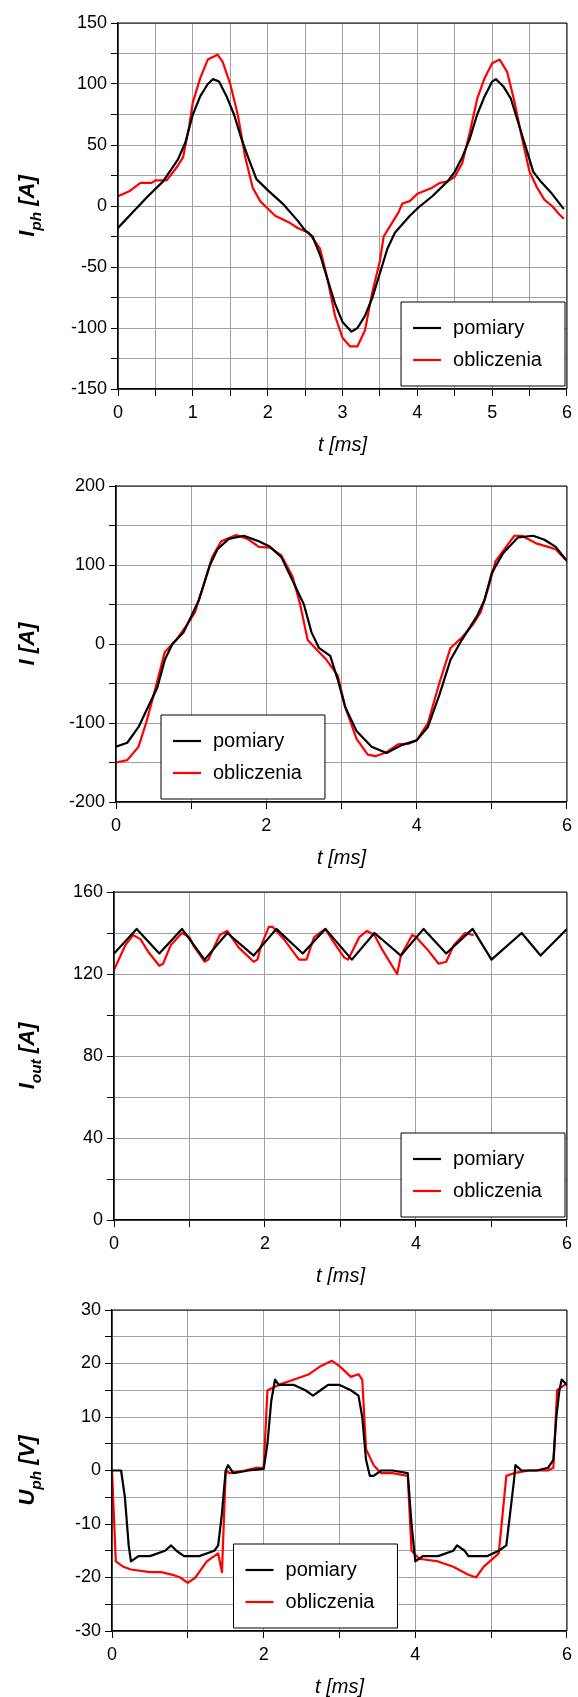 The image size is (578, 1697). I want to click on y-tick-label: 120, so click(87, 972).